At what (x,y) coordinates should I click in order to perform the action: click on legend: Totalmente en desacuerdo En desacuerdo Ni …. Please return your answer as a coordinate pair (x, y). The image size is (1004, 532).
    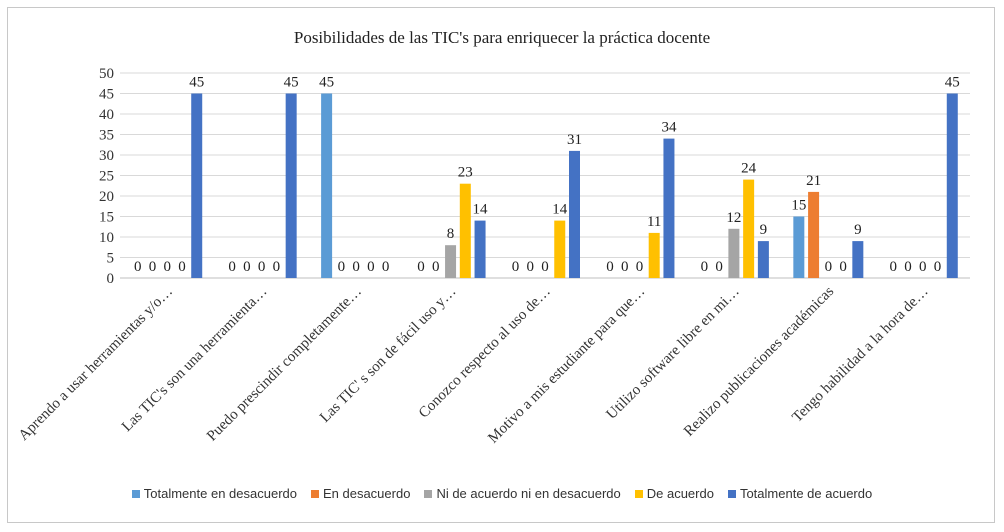
    Looking at the image, I should click on (502, 493).